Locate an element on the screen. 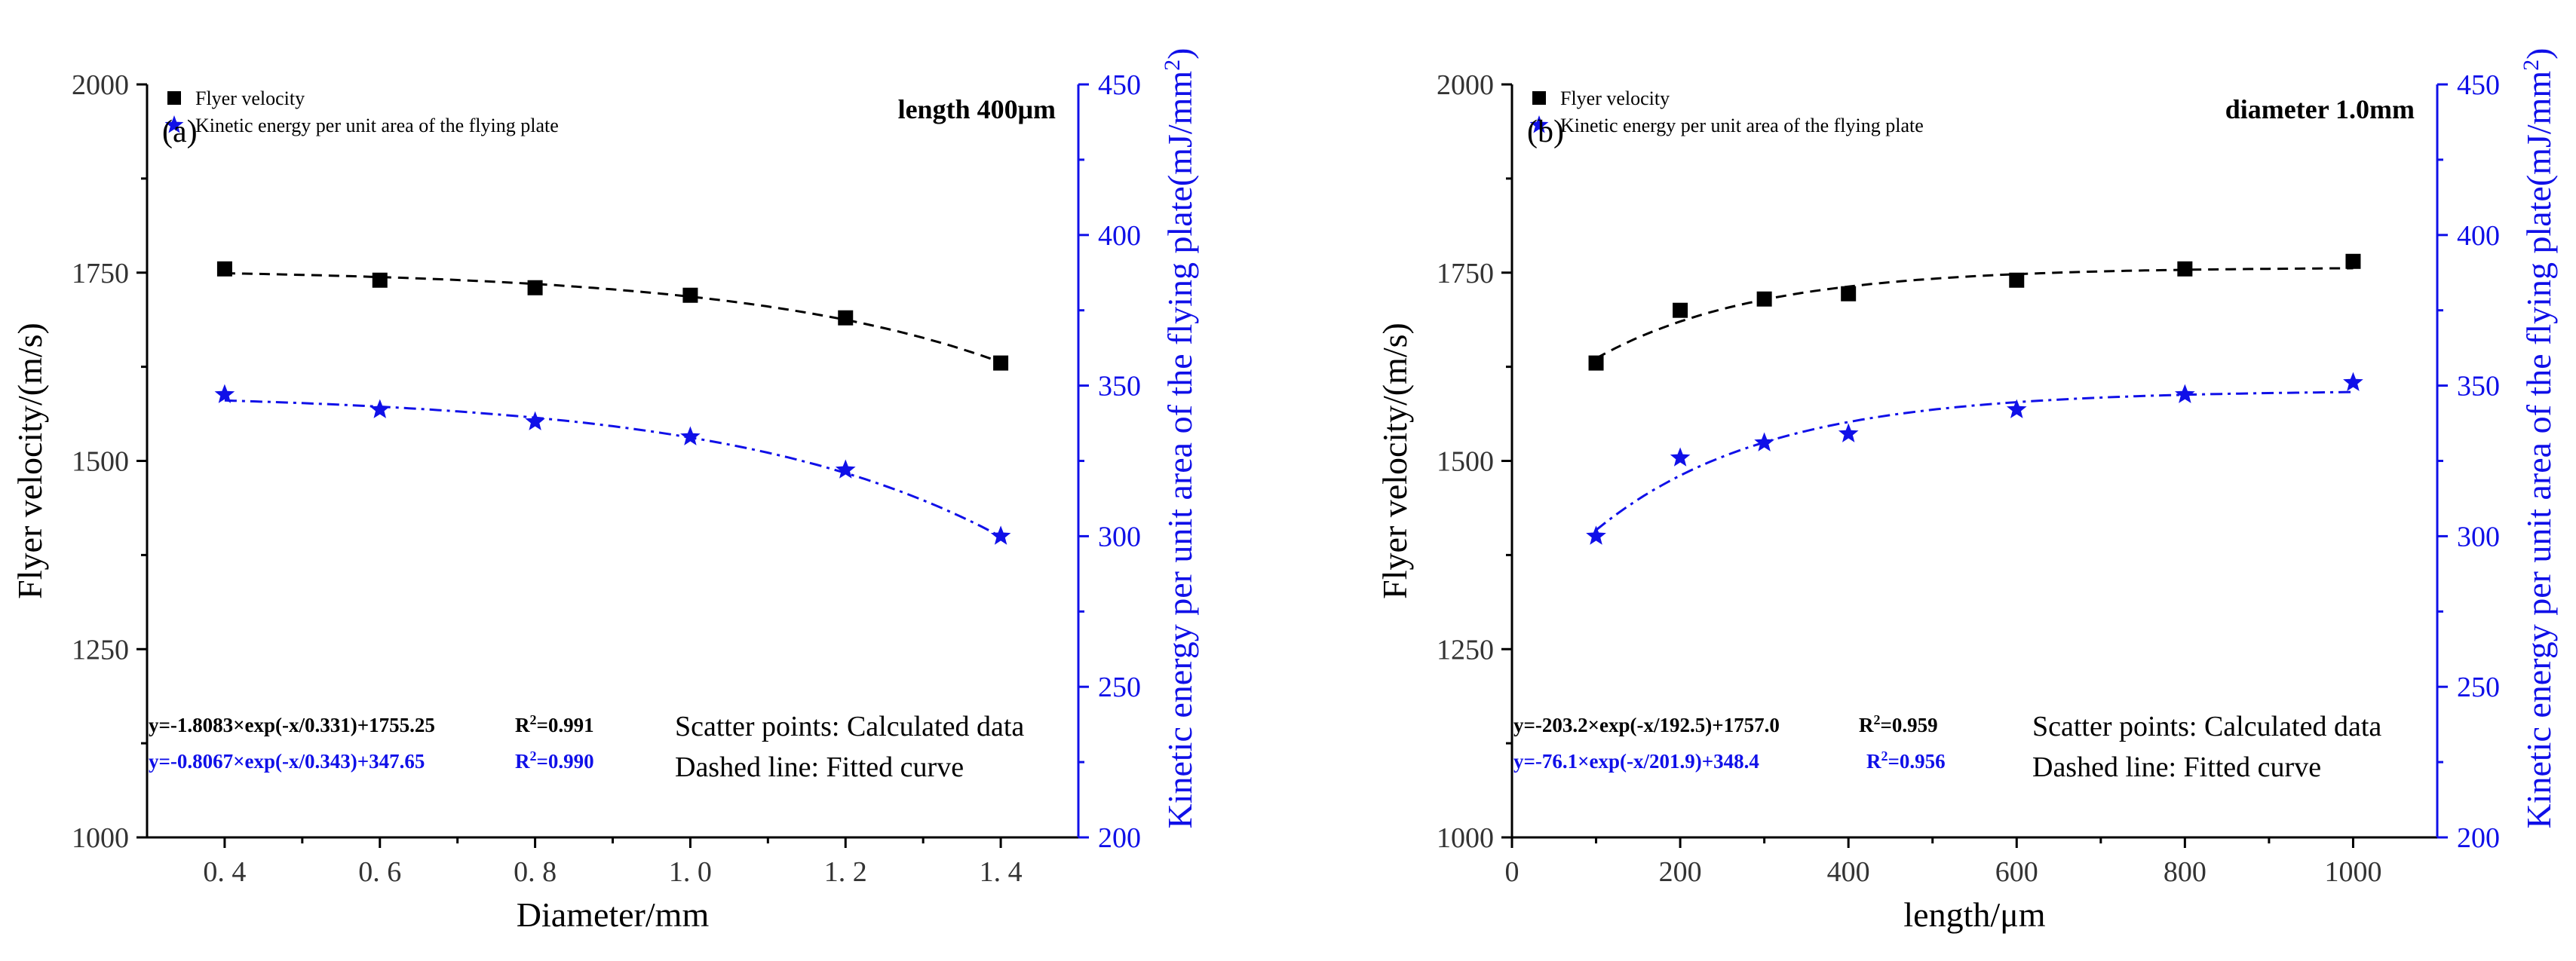 Image resolution: width=2576 pixels, height=961 pixels. parameter-text: diameter 1.0mm is located at coordinates (2320, 109).